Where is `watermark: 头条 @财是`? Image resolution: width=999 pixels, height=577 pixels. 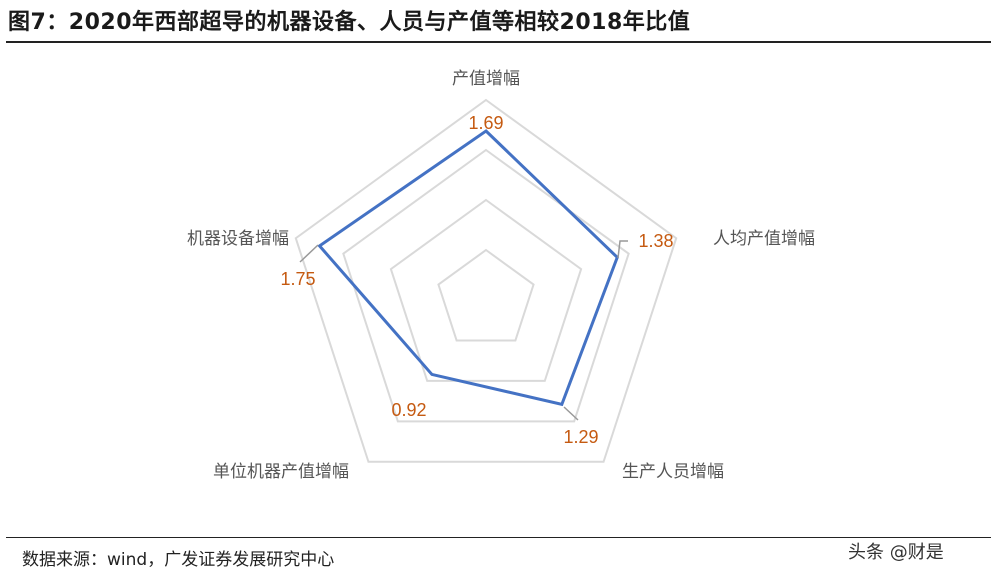
watermark: 头条 @财是 is located at coordinates (896, 552).